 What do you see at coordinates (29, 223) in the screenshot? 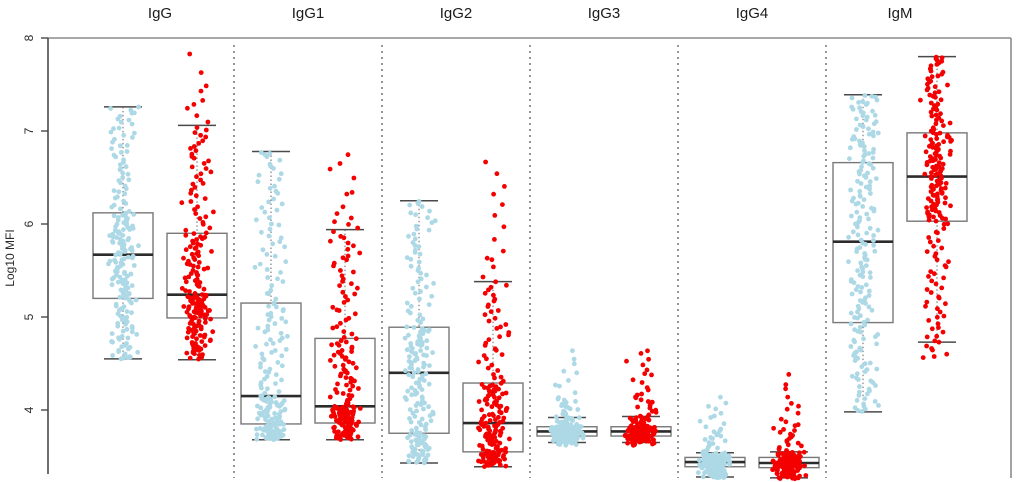
I see `y-tick-label-6: 6` at bounding box center [29, 223].